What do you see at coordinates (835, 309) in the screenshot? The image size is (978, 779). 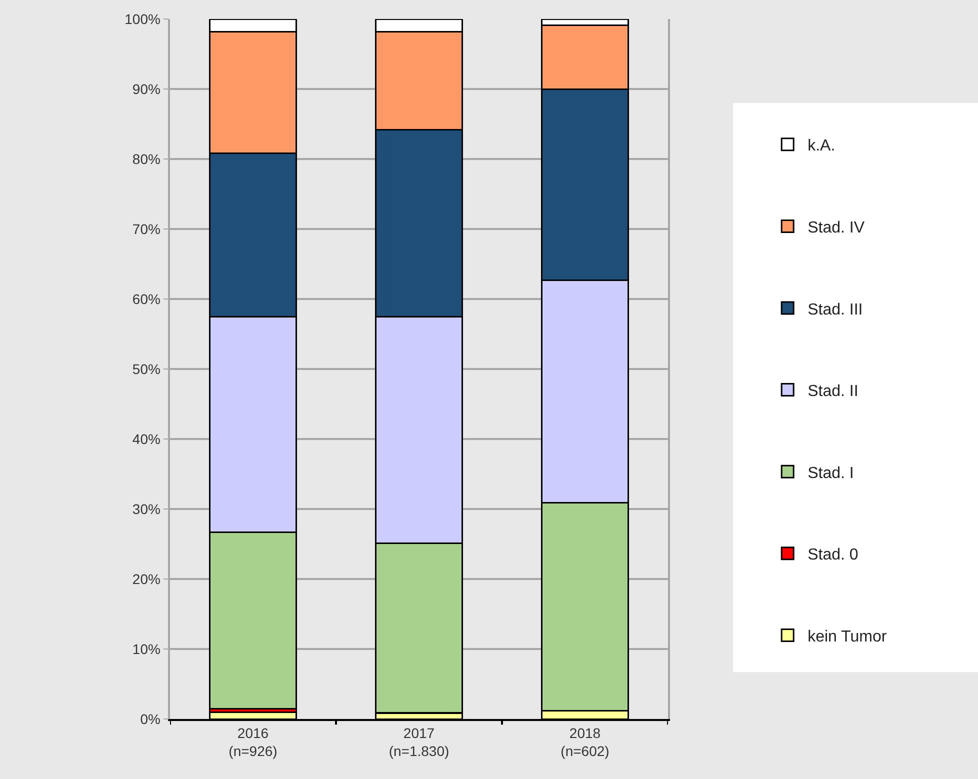 I see `legend-label: Stad. III` at bounding box center [835, 309].